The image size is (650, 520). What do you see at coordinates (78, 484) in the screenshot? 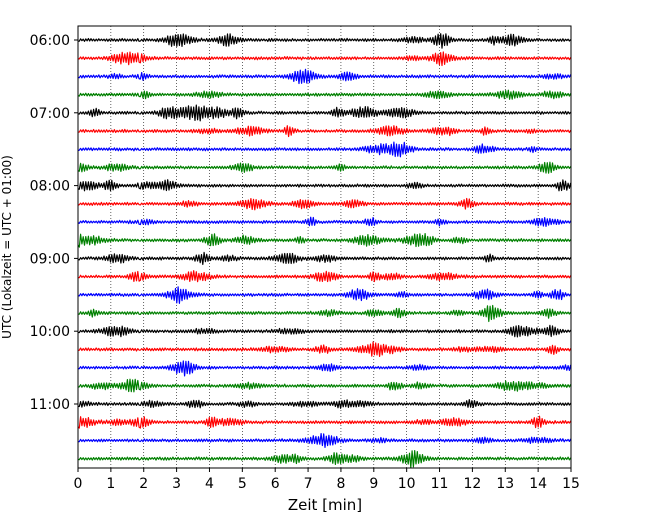
I see `x-tick-label: 0` at bounding box center [78, 484].